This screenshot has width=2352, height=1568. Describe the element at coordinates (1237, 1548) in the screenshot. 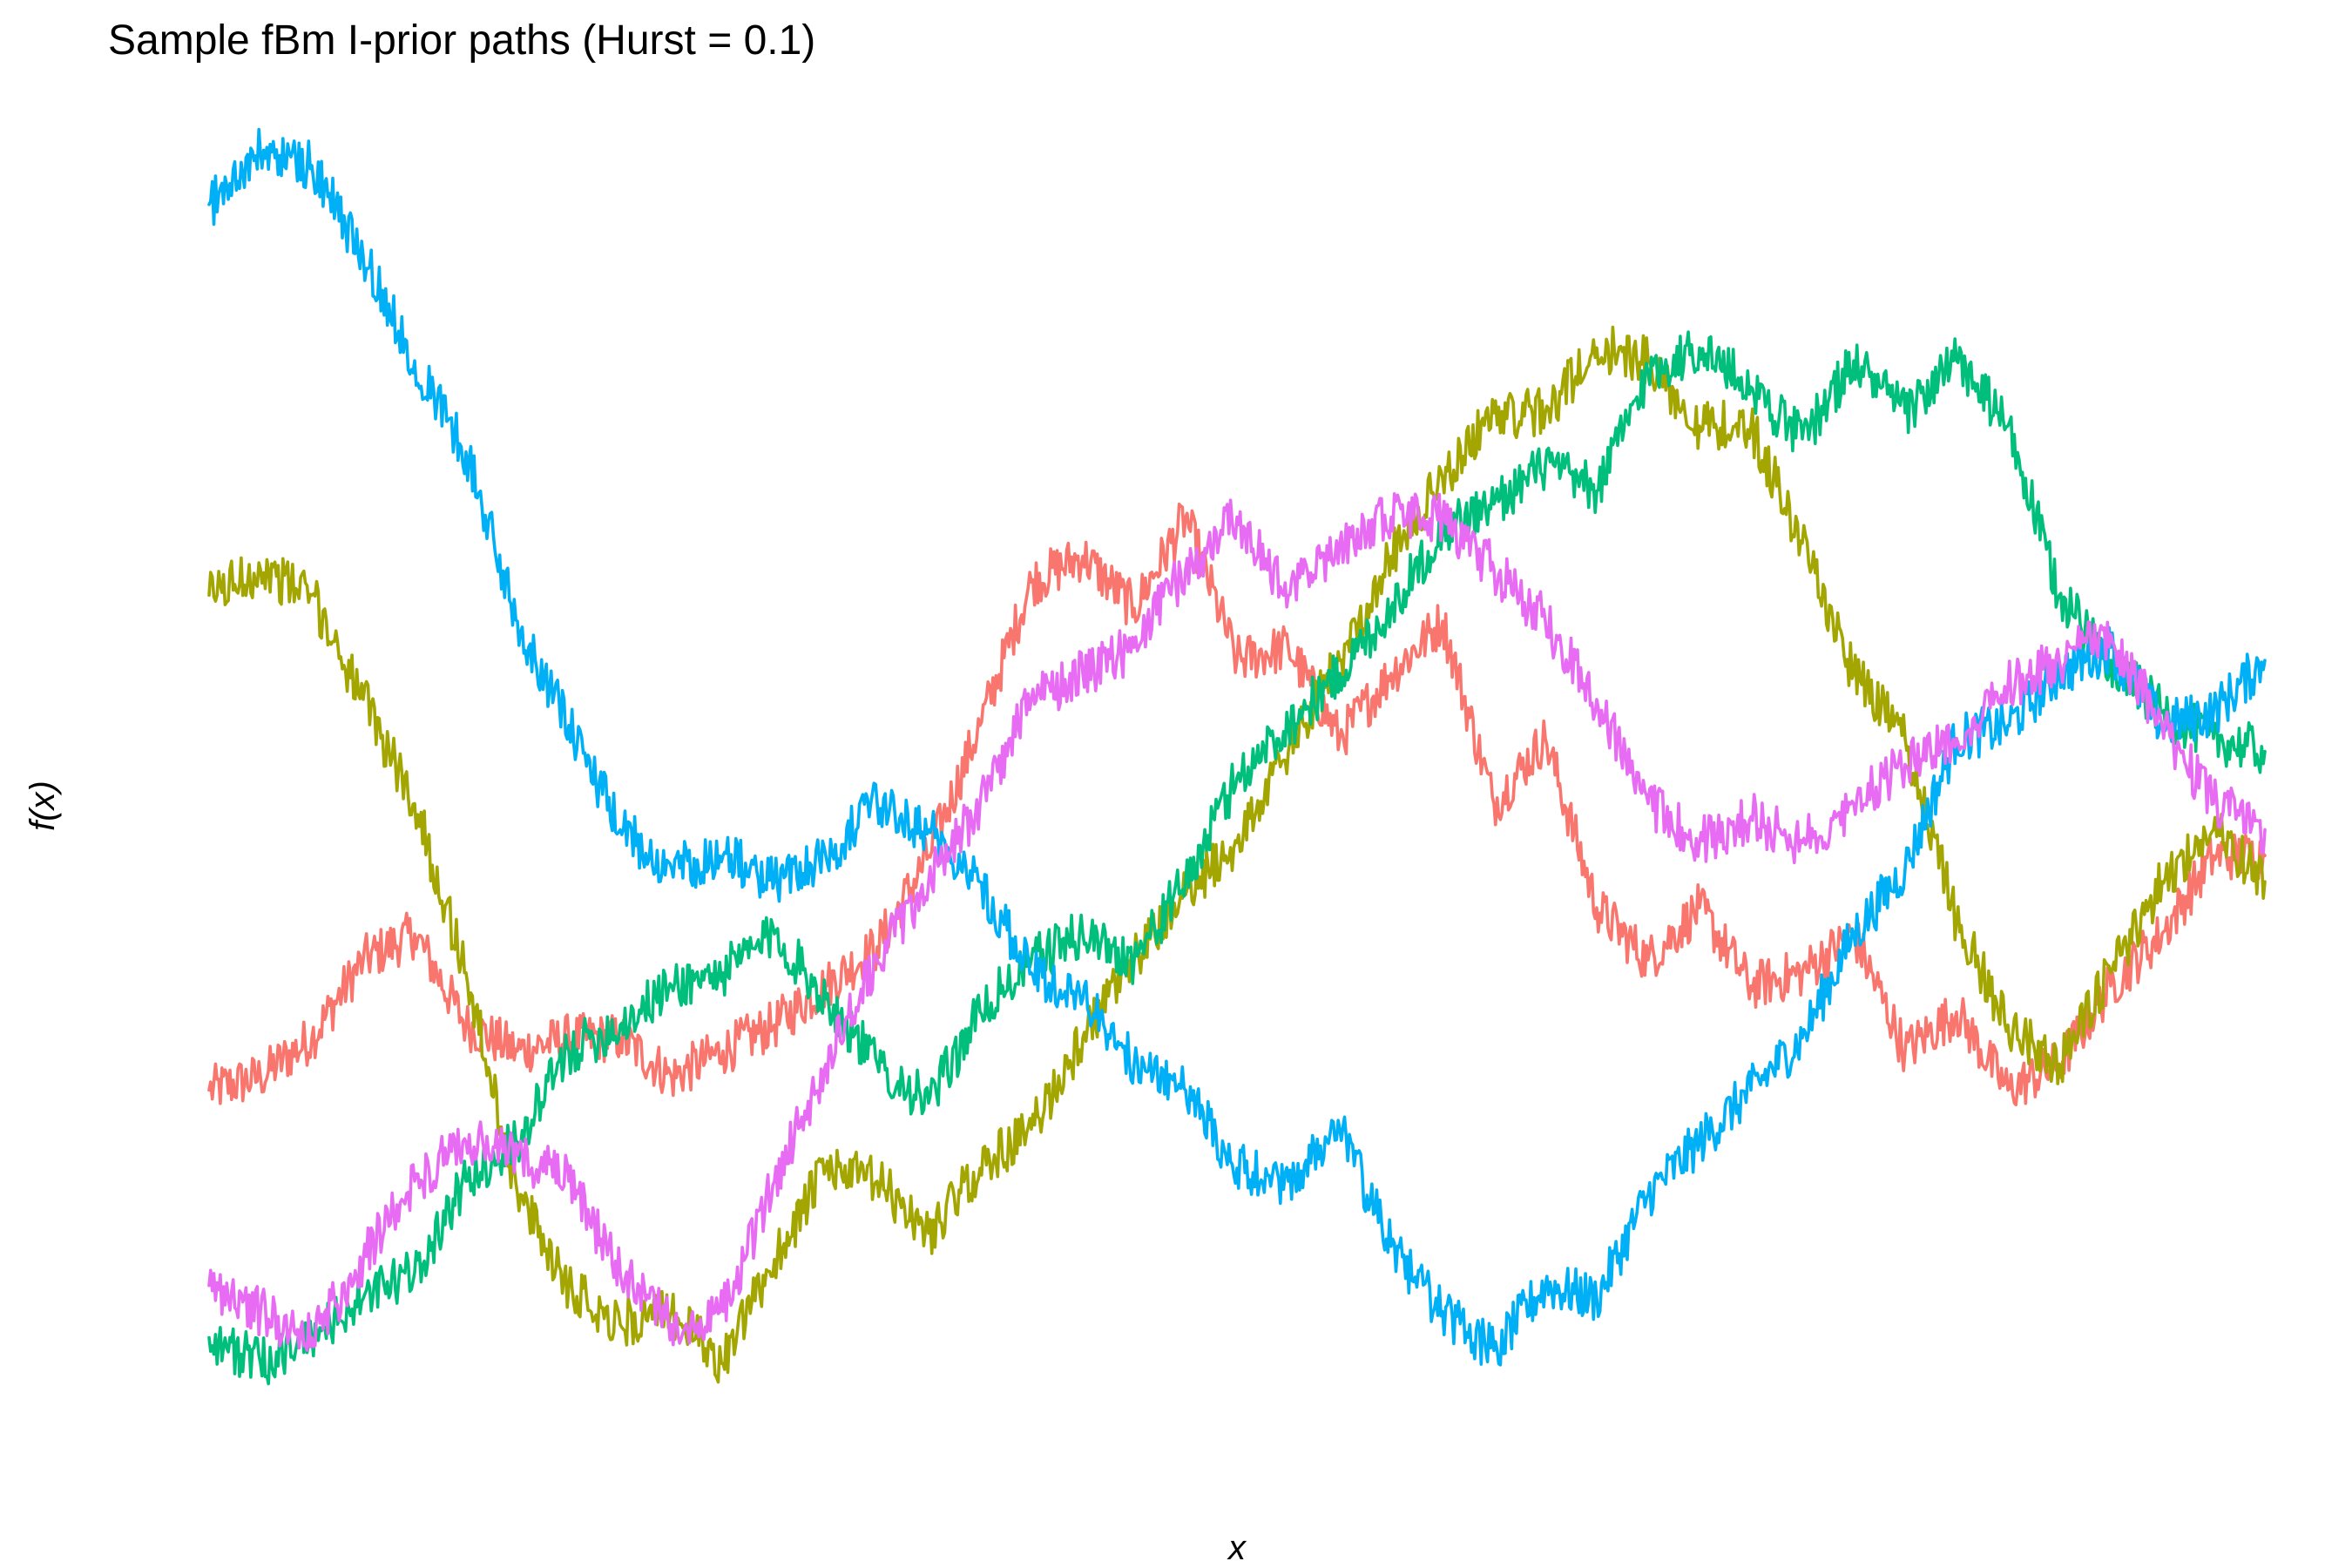

I see `x-axis-label: x` at that location.